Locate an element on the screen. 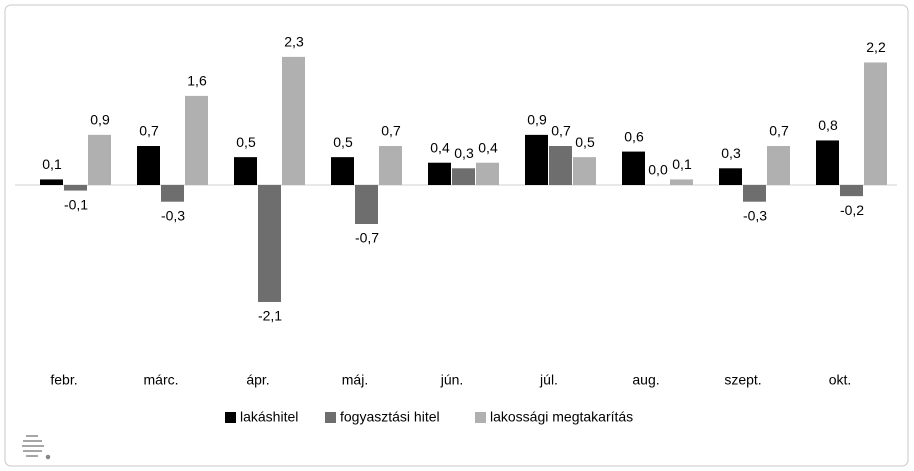 This screenshot has width=914, height=471. legend-label: fogyasztási hitel is located at coordinates (390, 417).